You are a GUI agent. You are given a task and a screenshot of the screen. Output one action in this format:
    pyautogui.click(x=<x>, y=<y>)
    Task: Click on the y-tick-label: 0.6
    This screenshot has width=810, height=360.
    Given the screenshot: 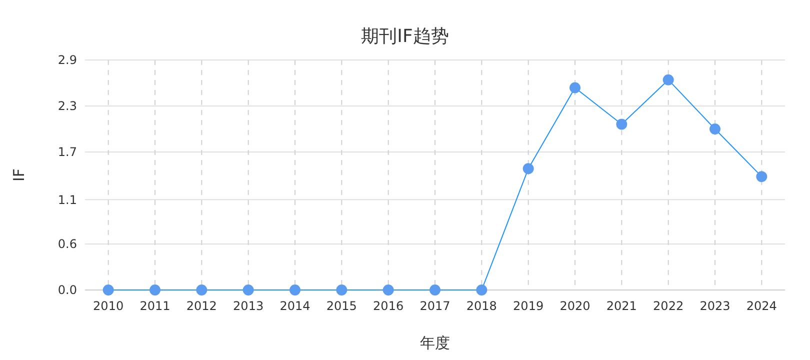 What is the action you would take?
    pyautogui.click(x=67, y=244)
    